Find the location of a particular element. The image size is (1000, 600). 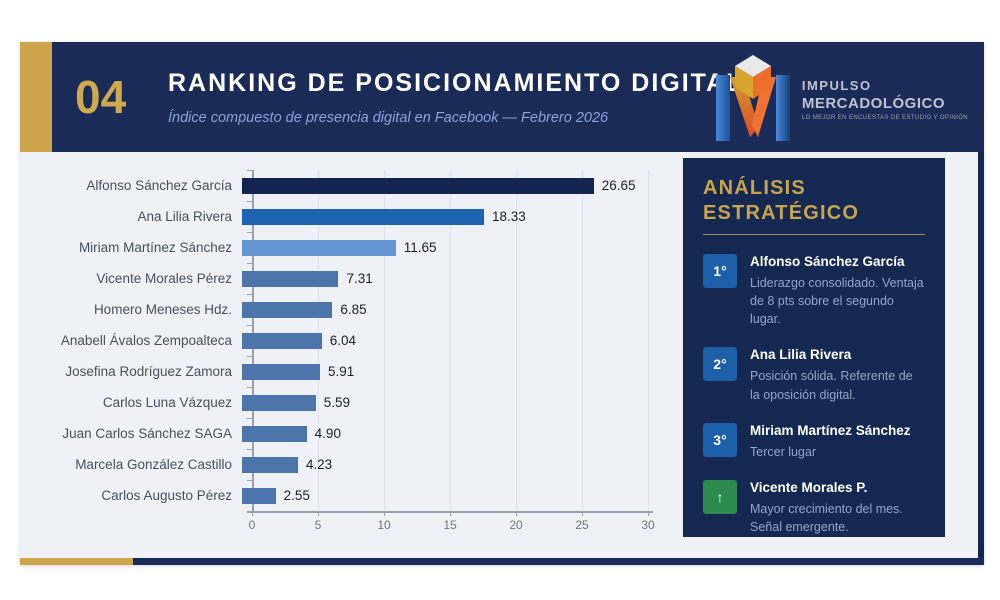

chart-row: Carlos Luna Vázquez 5.59 is located at coordinates (350, 402).